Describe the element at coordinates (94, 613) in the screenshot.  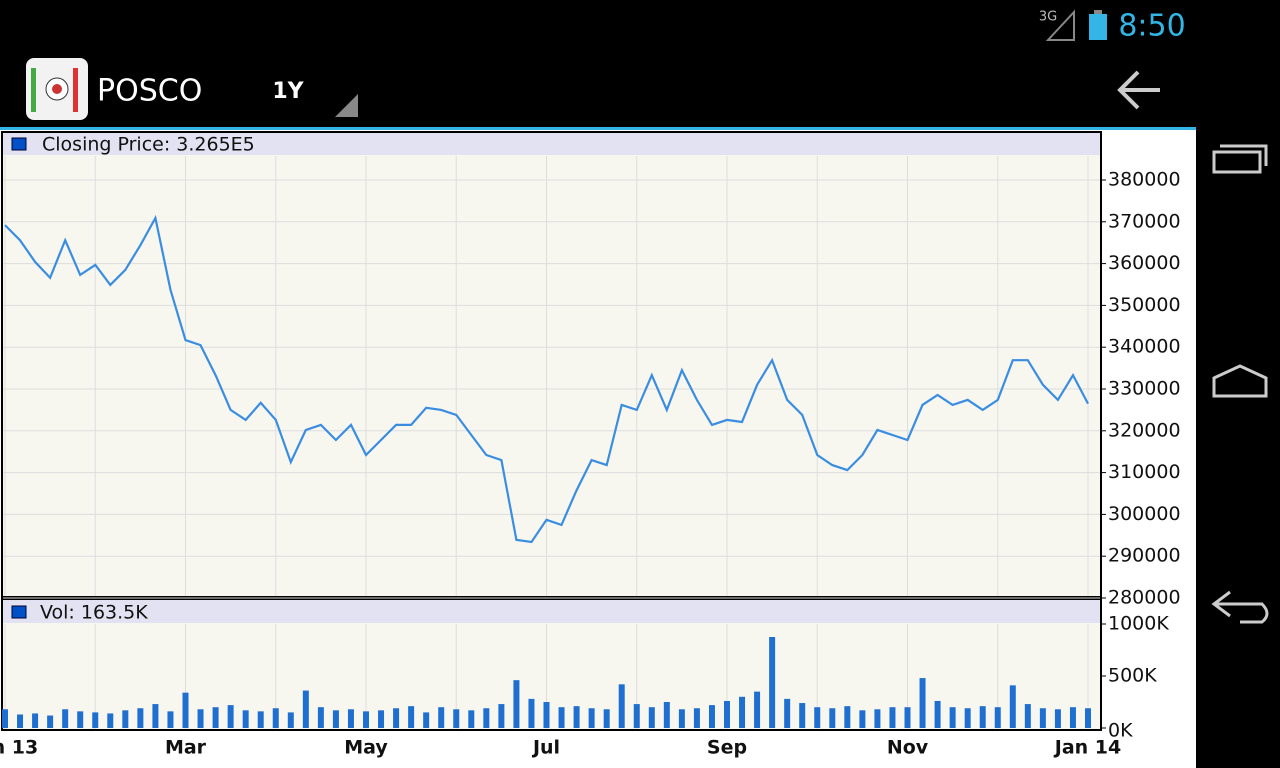
I see `legend-label: Vol: 163.5K` at that location.